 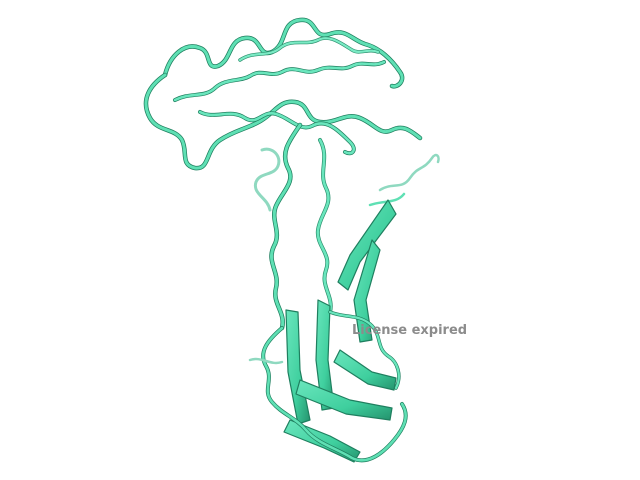 What do you see at coordinates (410, 330) in the screenshot?
I see `license-watermark: License expired` at bounding box center [410, 330].